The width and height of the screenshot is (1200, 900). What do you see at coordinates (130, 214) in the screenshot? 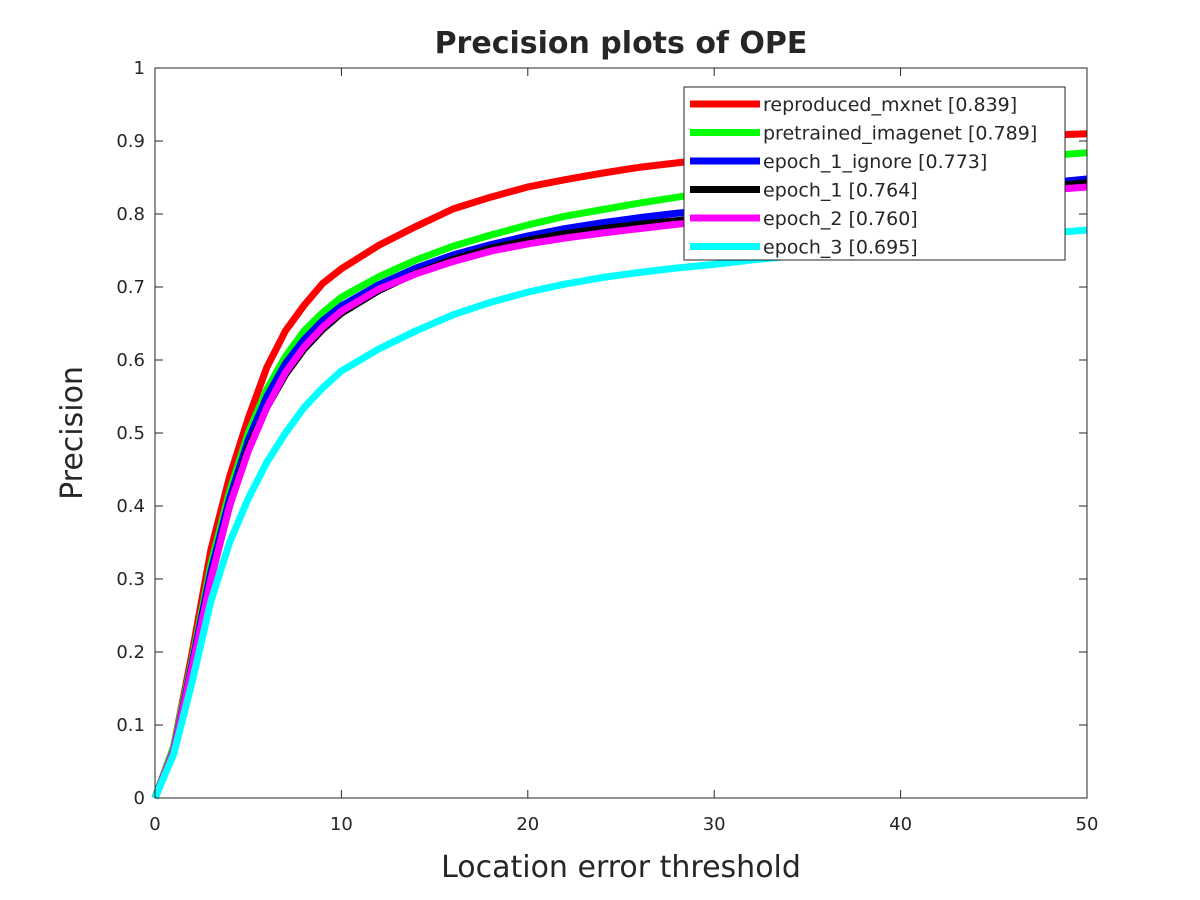
I see `y-tick-label: 0.8` at bounding box center [130, 214].